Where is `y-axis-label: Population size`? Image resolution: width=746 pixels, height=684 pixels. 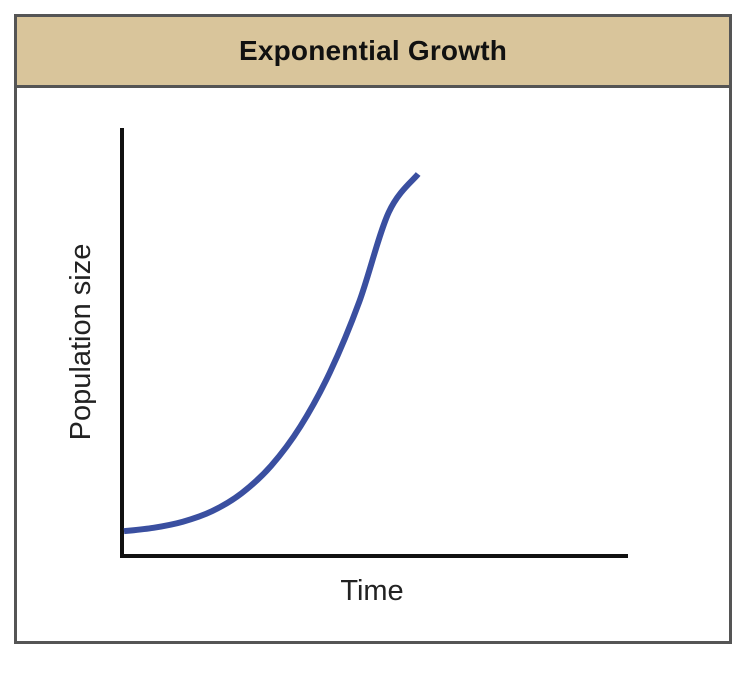
y-axis-label: Population size is located at coordinates (81, 342).